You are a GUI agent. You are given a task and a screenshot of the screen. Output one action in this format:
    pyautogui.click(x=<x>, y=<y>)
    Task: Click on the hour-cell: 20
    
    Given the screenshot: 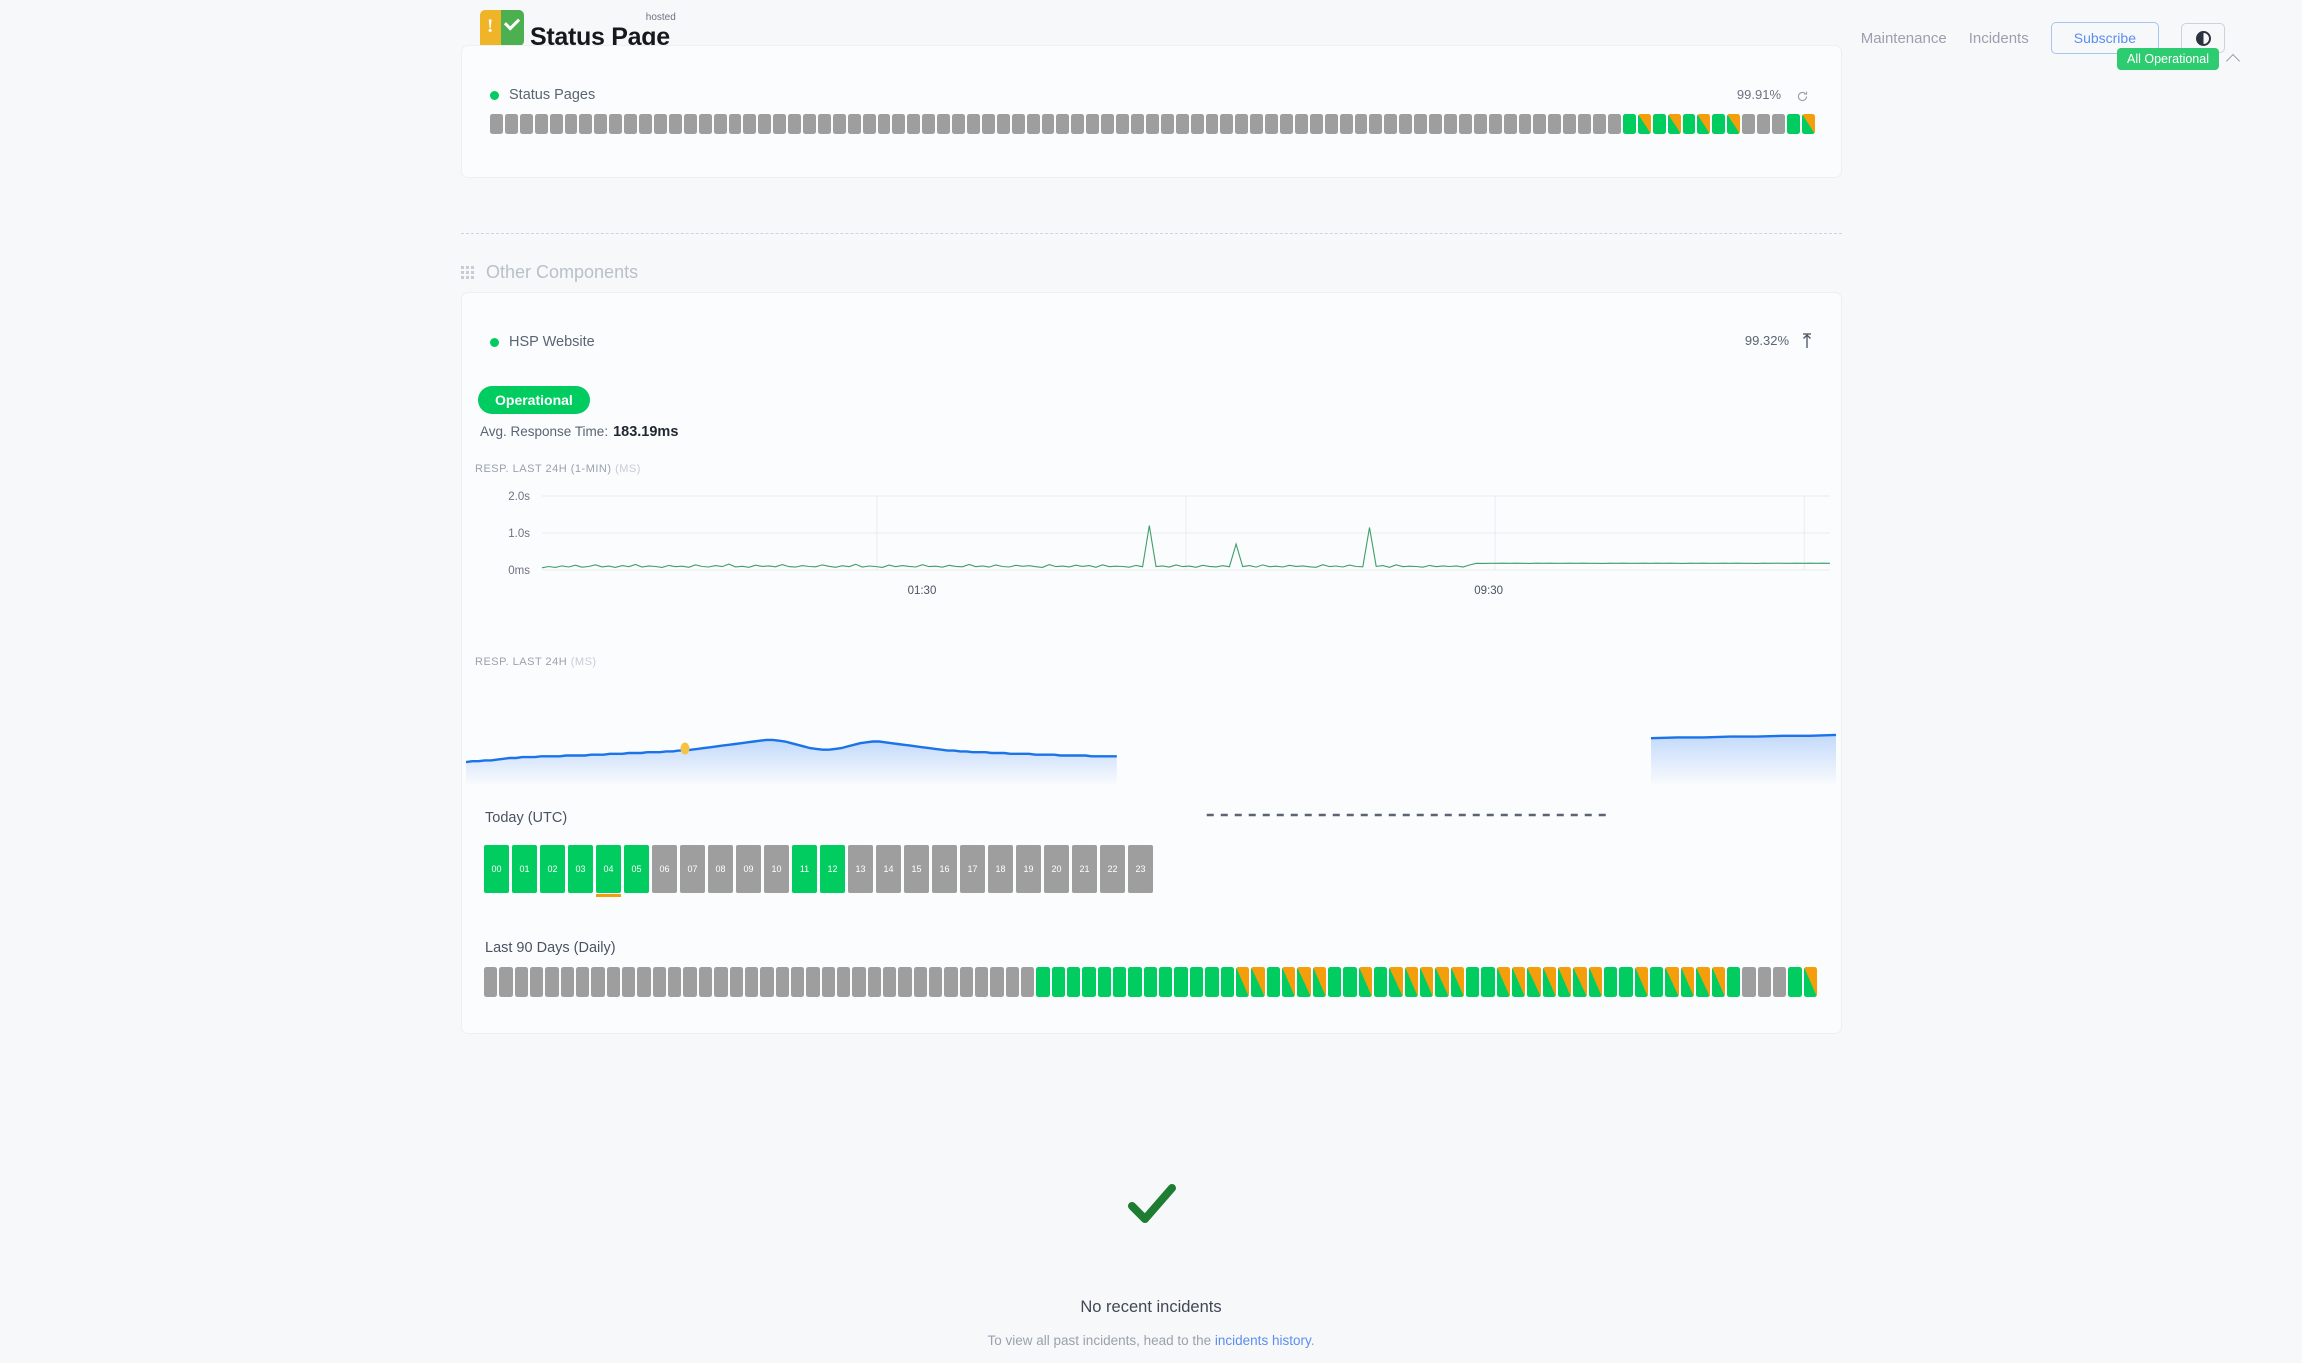 What is the action you would take?
    pyautogui.click(x=1056, y=869)
    